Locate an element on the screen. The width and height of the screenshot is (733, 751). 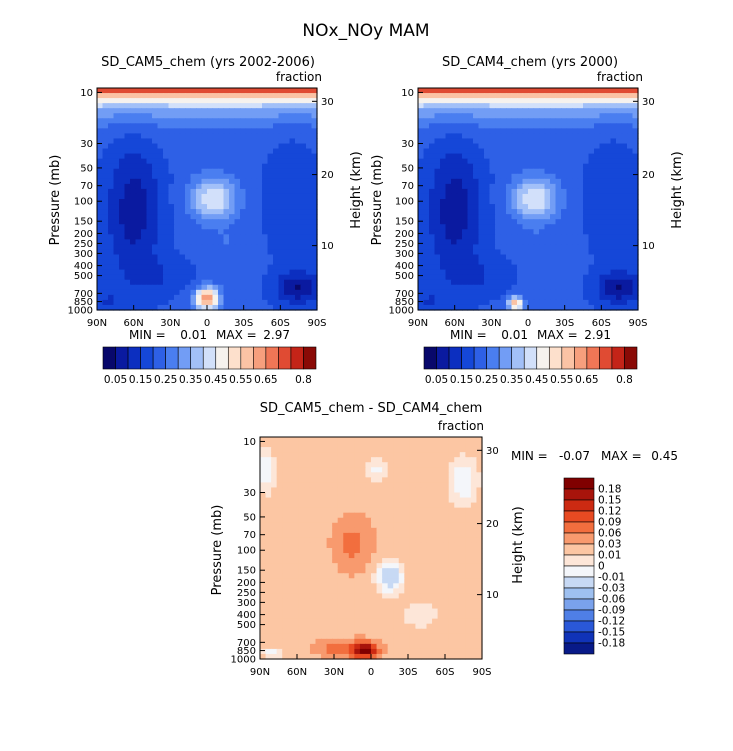
y-axis-label: Pressure (mb) is located at coordinates (55, 200).